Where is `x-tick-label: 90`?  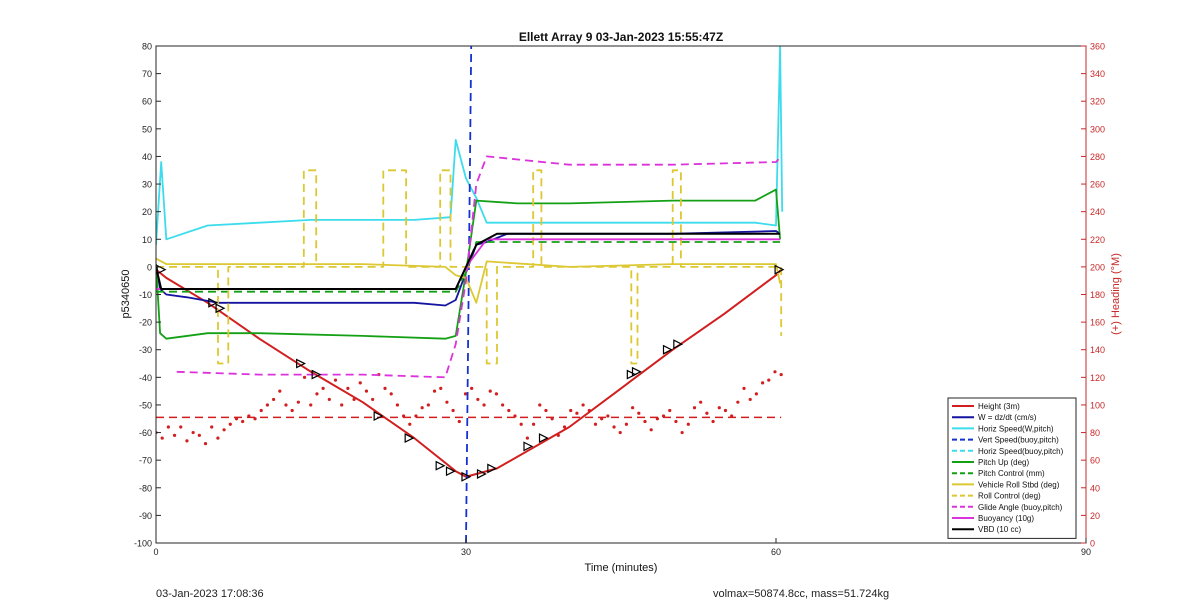 x-tick-label: 90 is located at coordinates (1086, 552).